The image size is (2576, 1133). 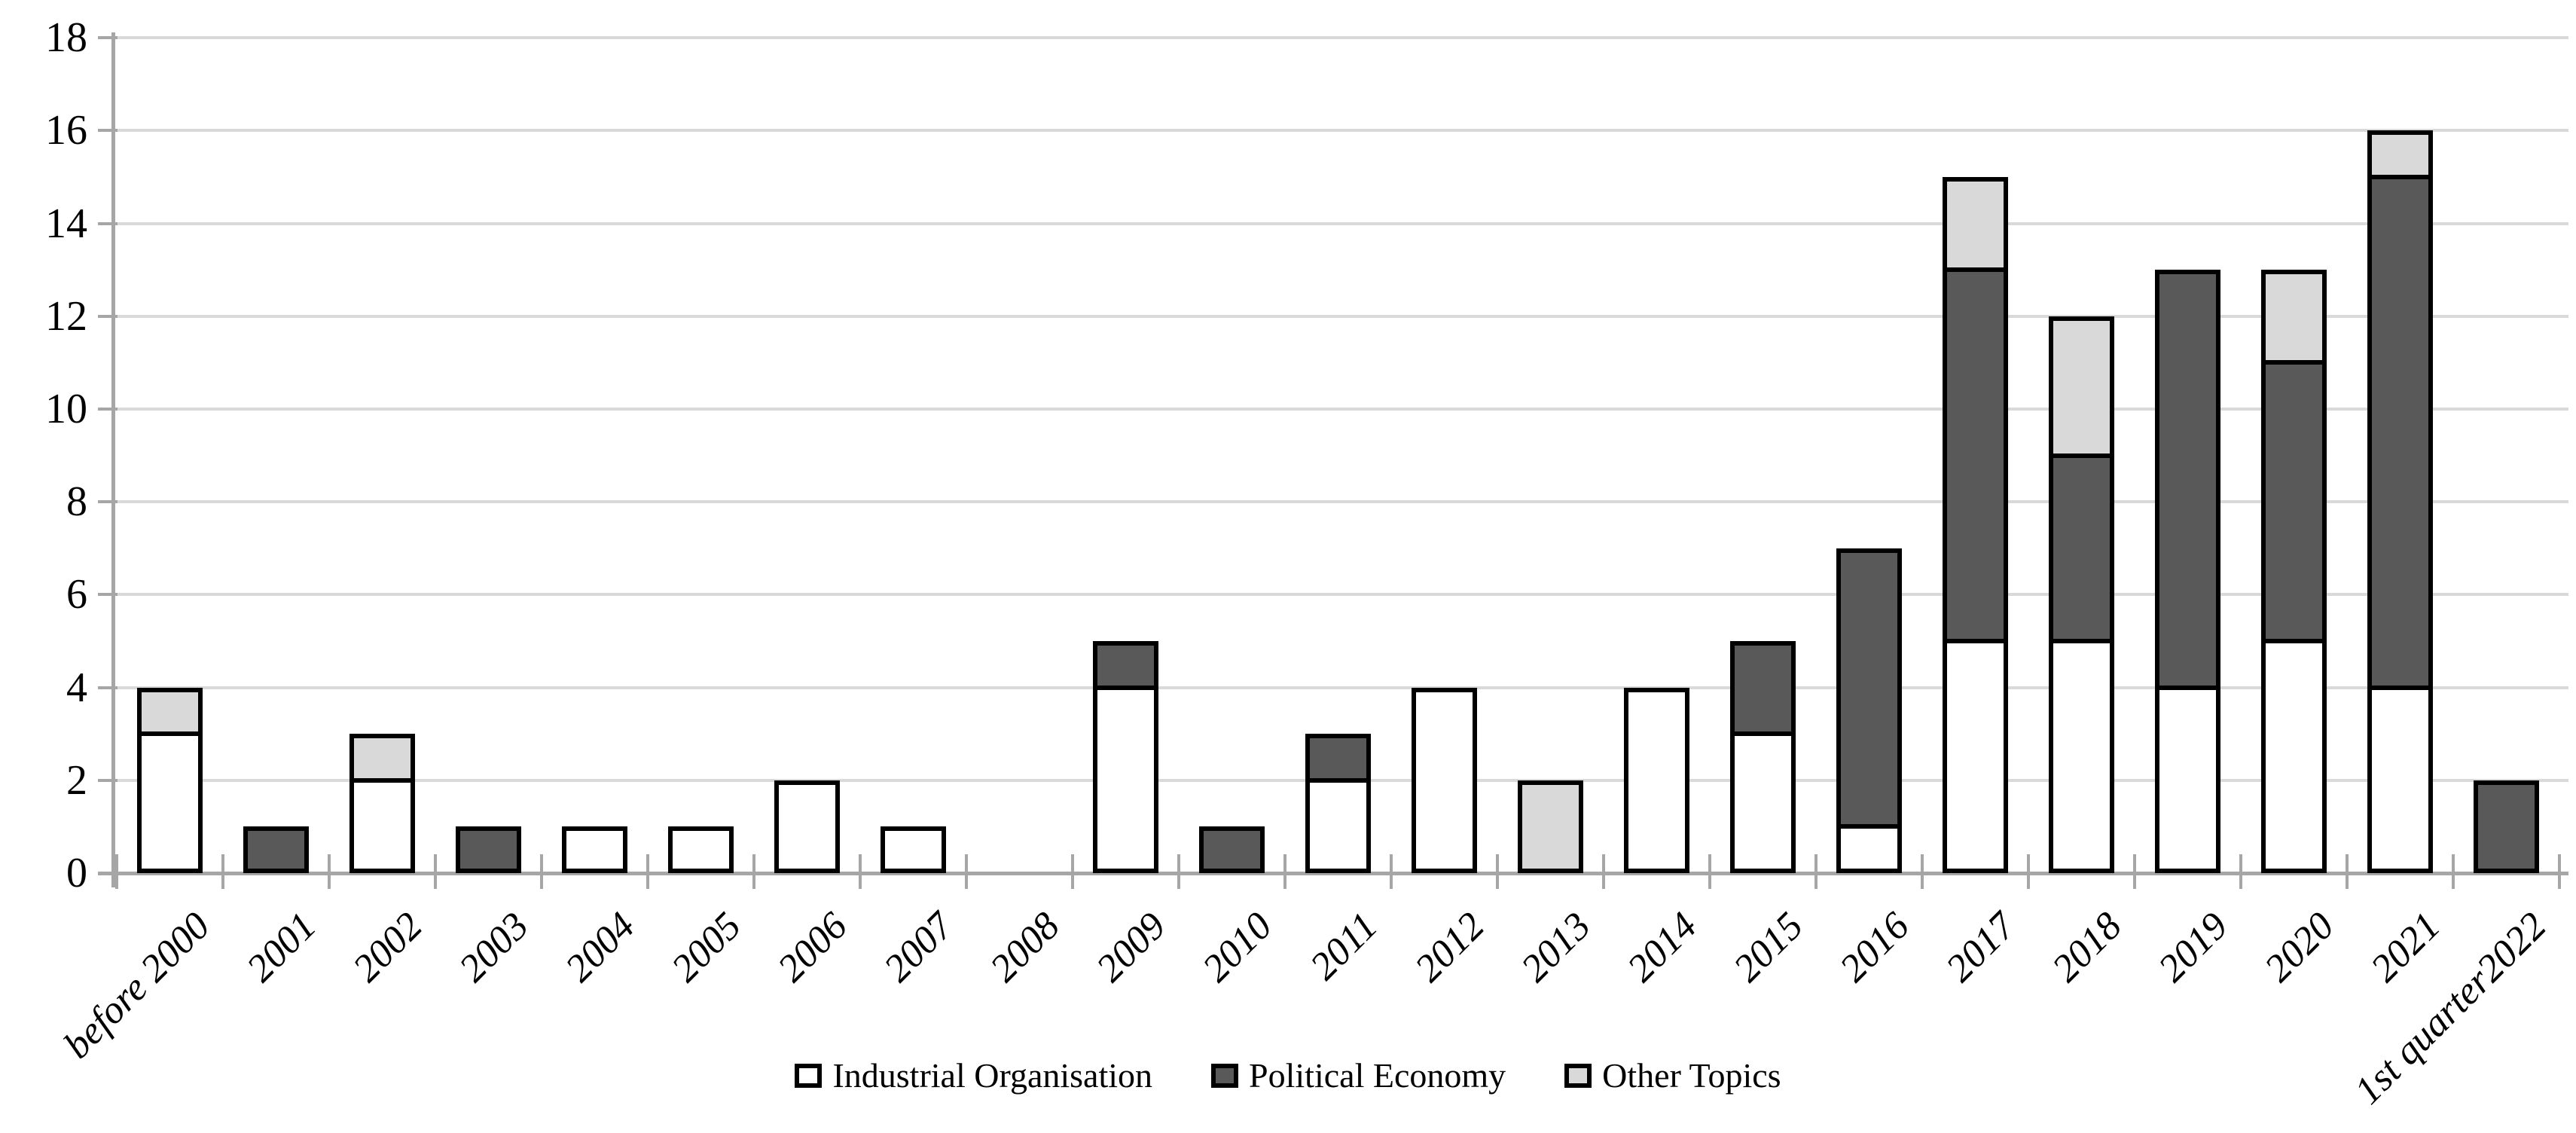 I want to click on x-axis-label: 2008, so click(x=1025, y=947).